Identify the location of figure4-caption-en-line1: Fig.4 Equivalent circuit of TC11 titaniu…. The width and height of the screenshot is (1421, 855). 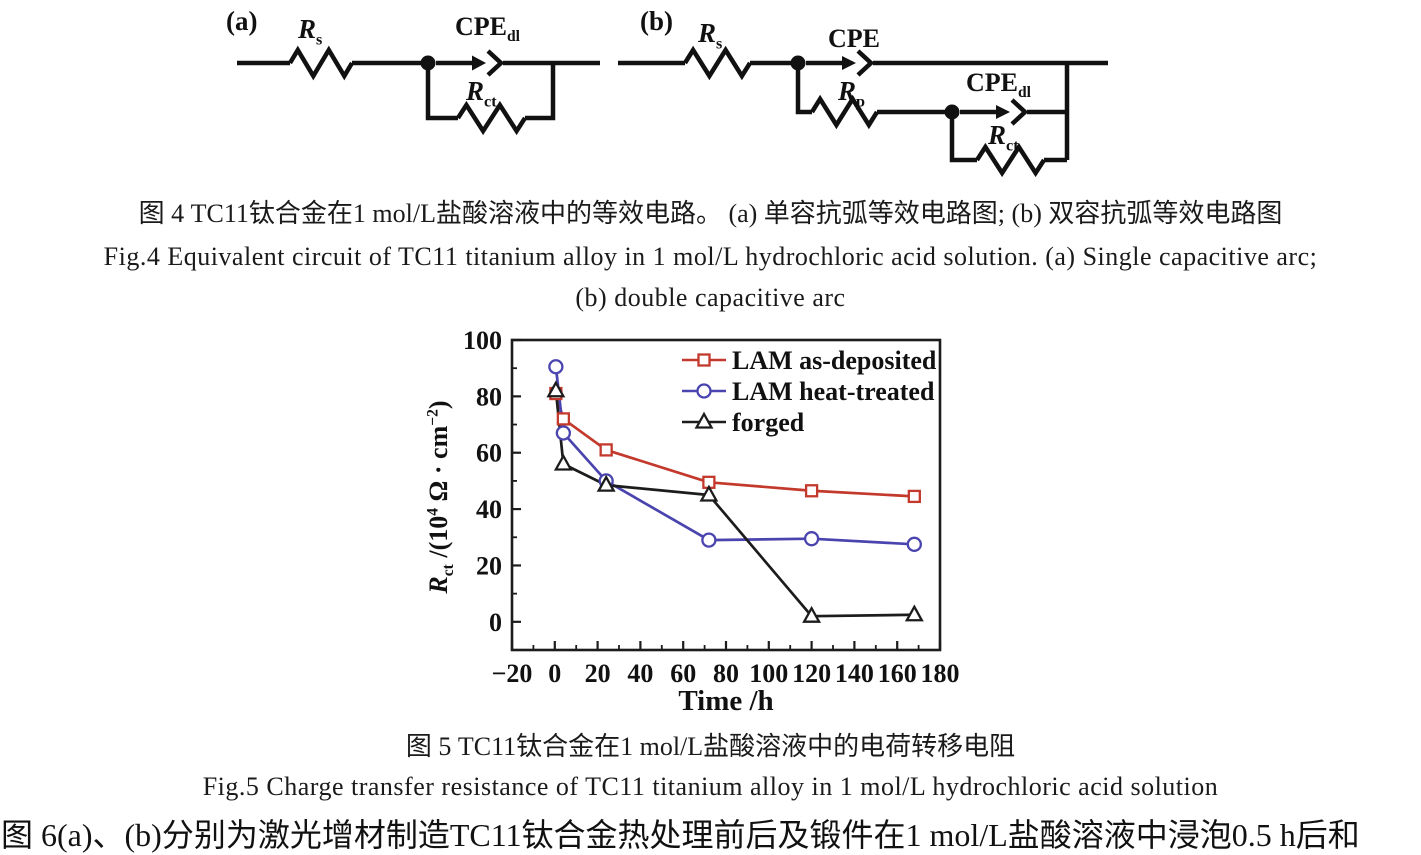
(710, 256).